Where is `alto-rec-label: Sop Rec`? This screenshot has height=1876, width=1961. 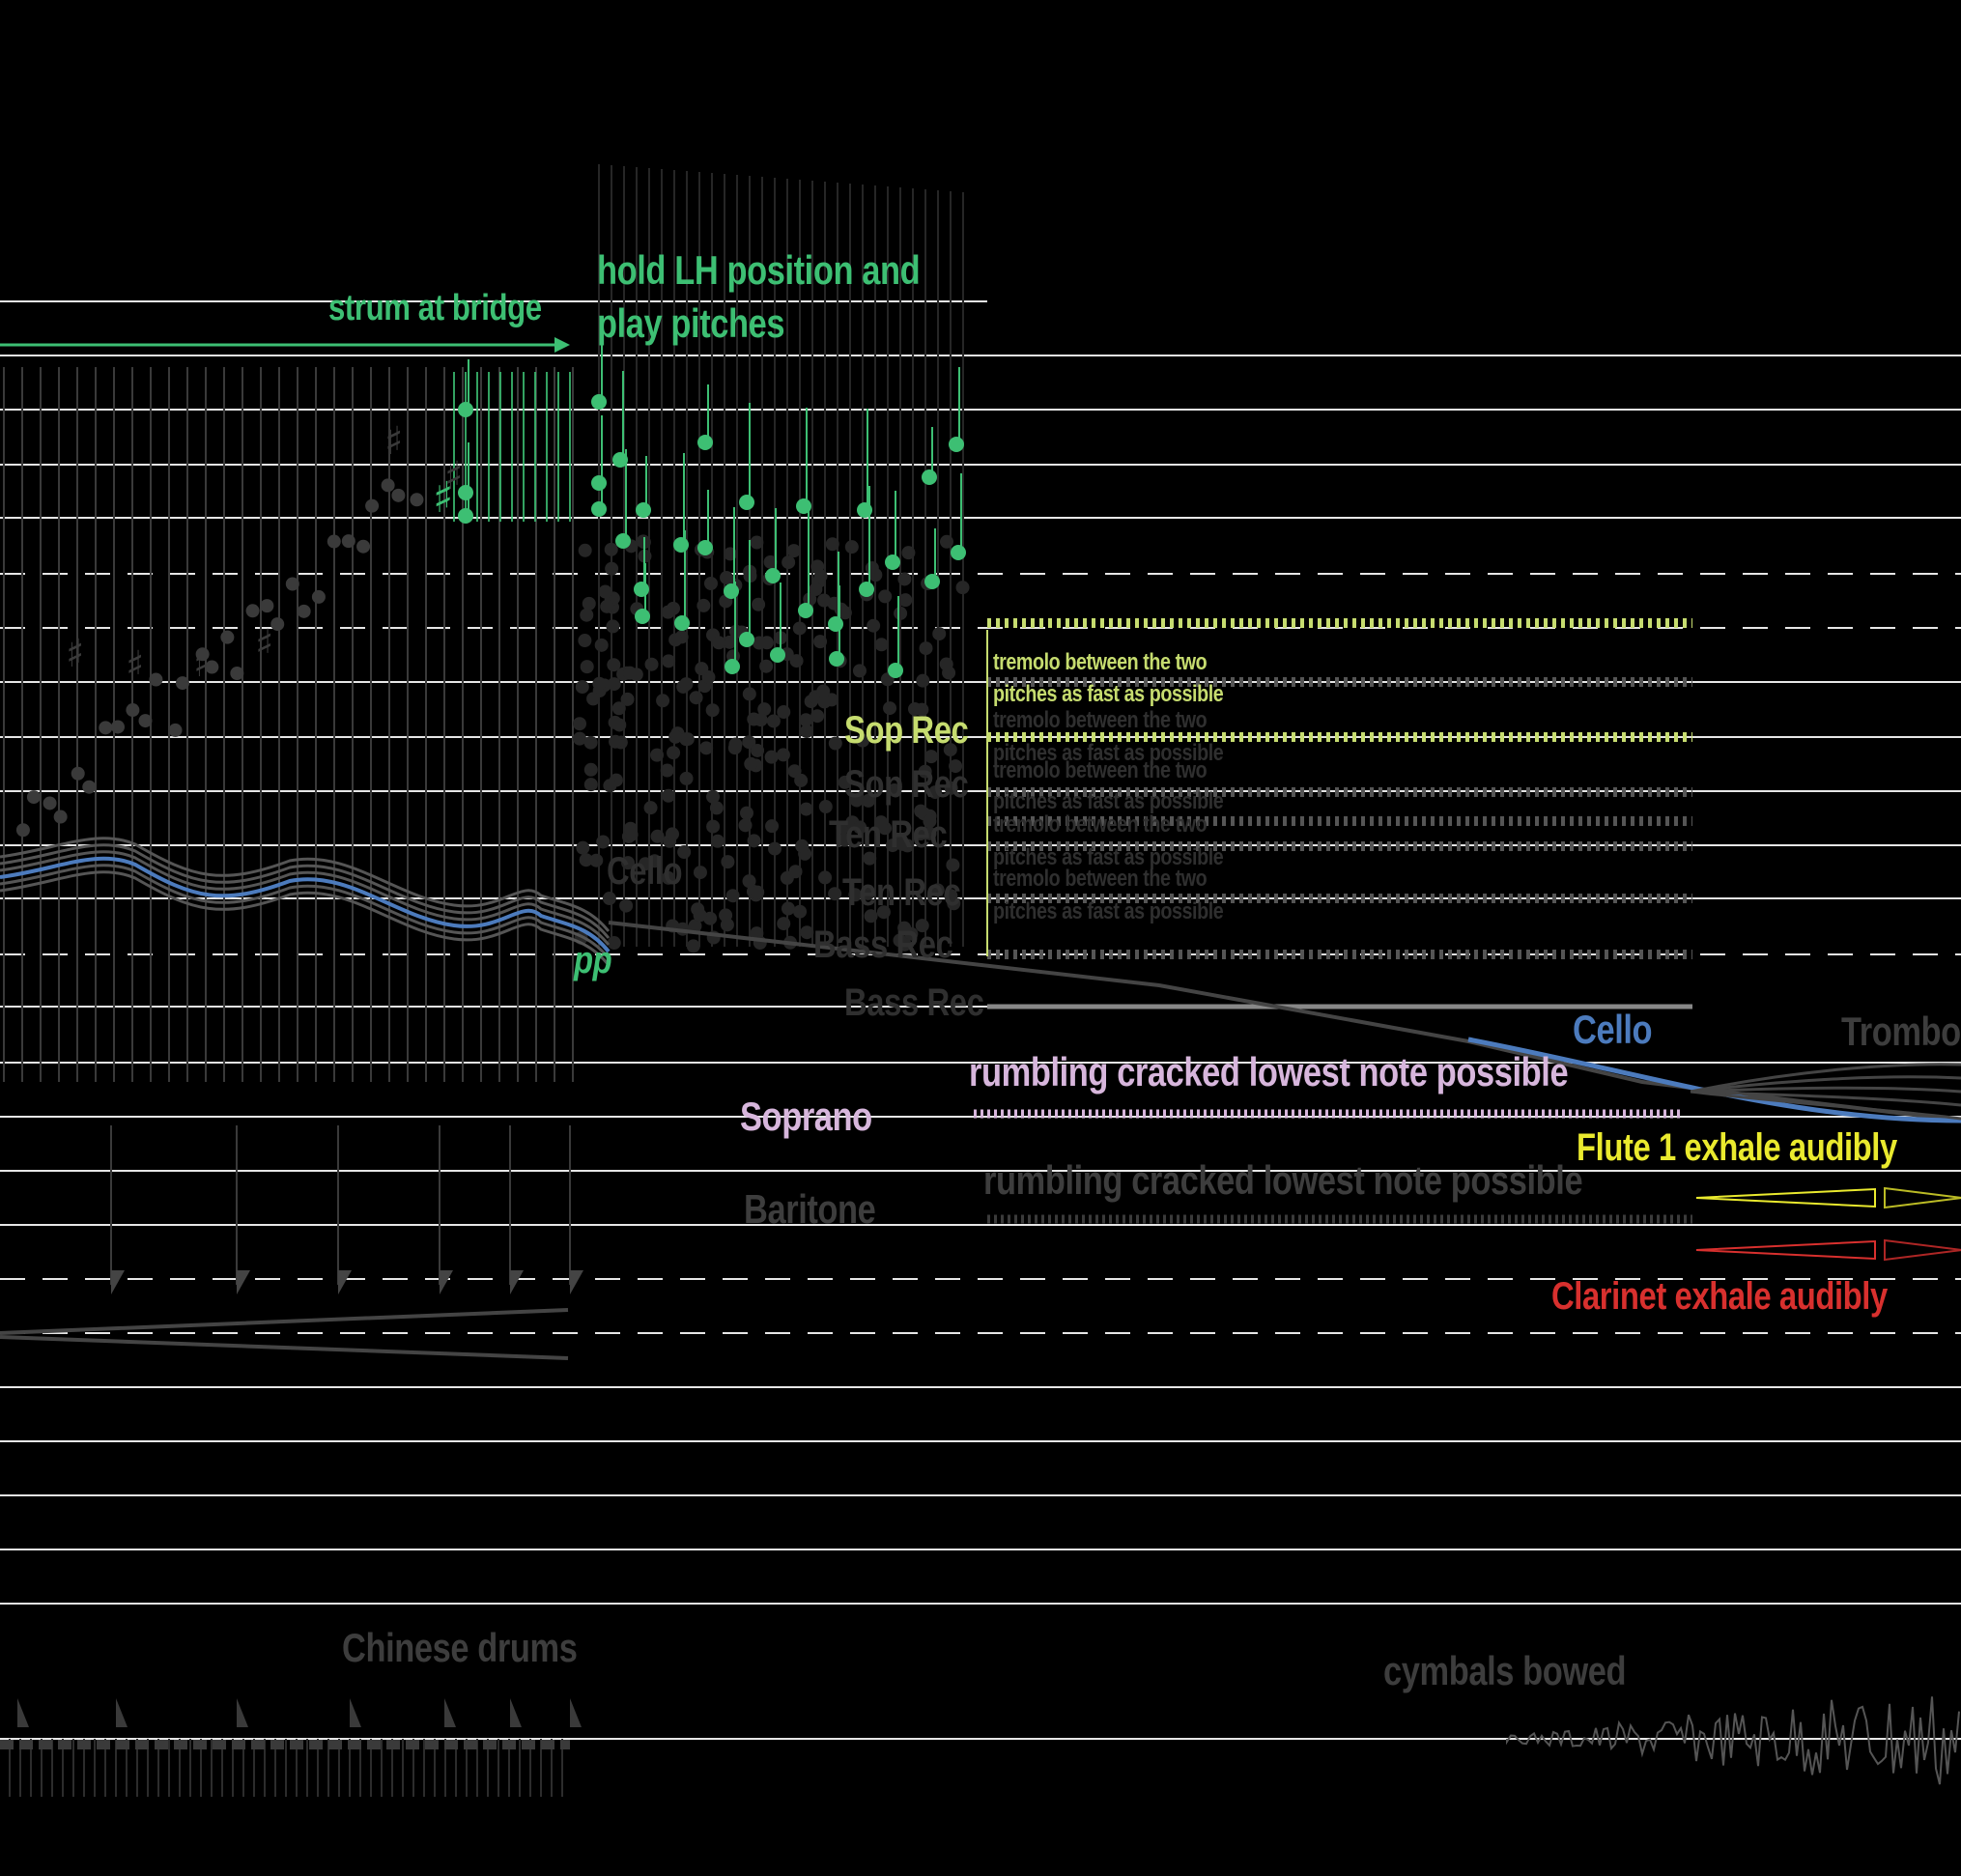
alto-rec-label: Sop Rec is located at coordinates (906, 785).